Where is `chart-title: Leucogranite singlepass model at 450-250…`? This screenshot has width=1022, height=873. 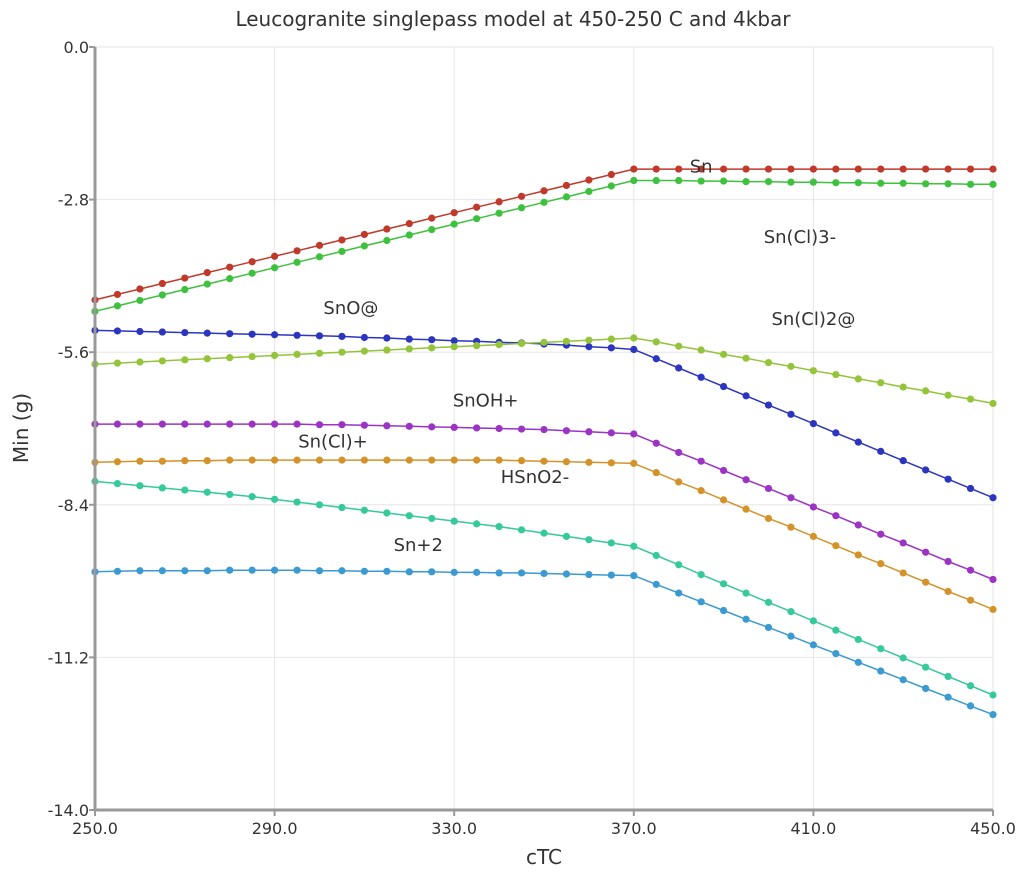 chart-title: Leucogranite singlepass model at 450-250… is located at coordinates (513, 19).